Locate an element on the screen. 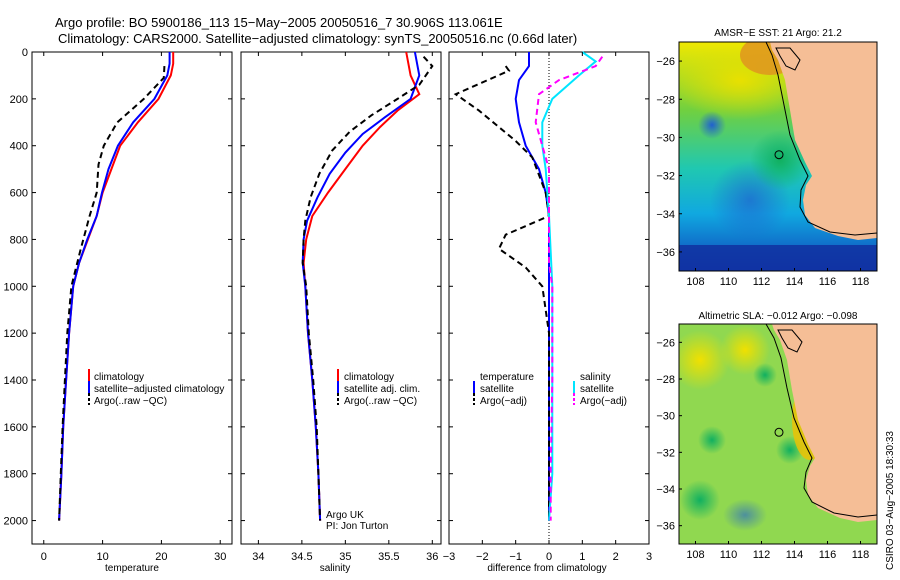  sst-map-frame is located at coordinates (778, 156).